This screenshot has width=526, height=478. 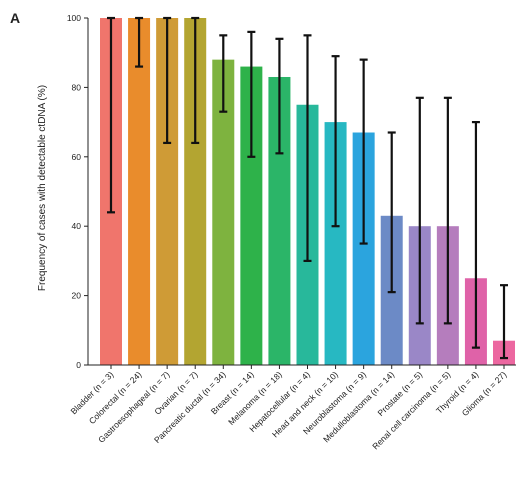 I want to click on y-tick-label: 60, so click(x=77, y=157).